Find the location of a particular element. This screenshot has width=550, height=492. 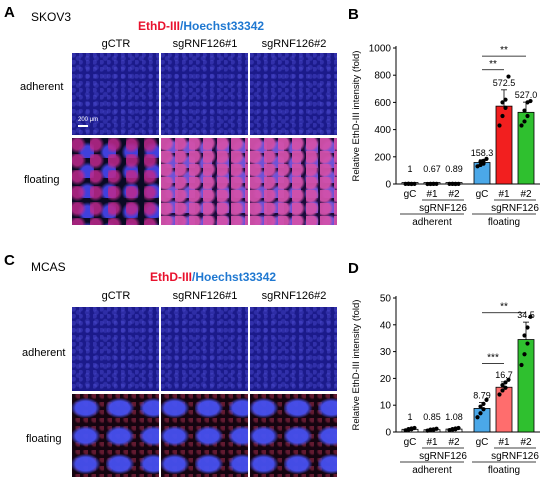

chart-d-category-label-3: gC is located at coordinates (482, 442).